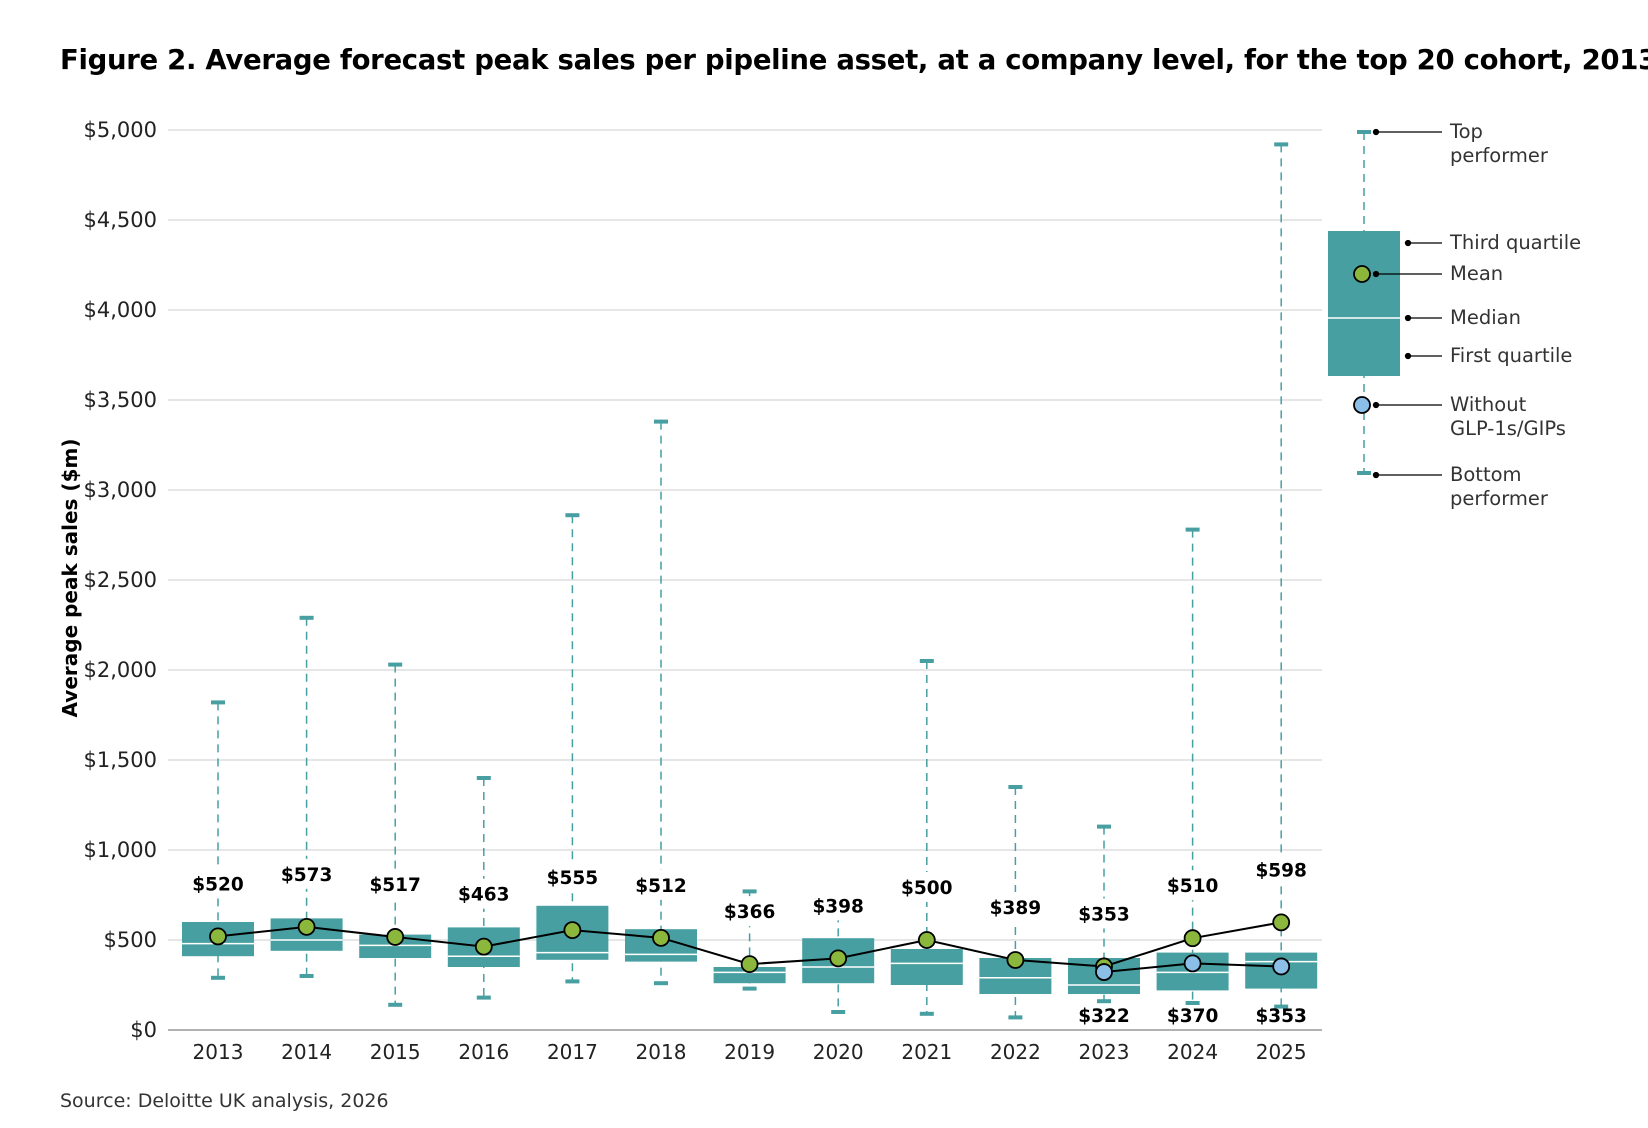 Image resolution: width=1648 pixels, height=1128 pixels. Describe the element at coordinates (1476, 273) in the screenshot. I see `legend-mean: Mean` at that location.